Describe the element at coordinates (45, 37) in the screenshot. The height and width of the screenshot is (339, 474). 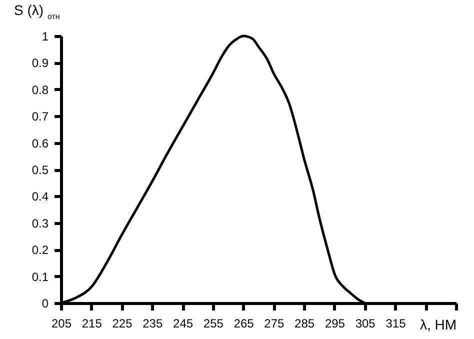
I see `y-tick-label: 1` at that location.